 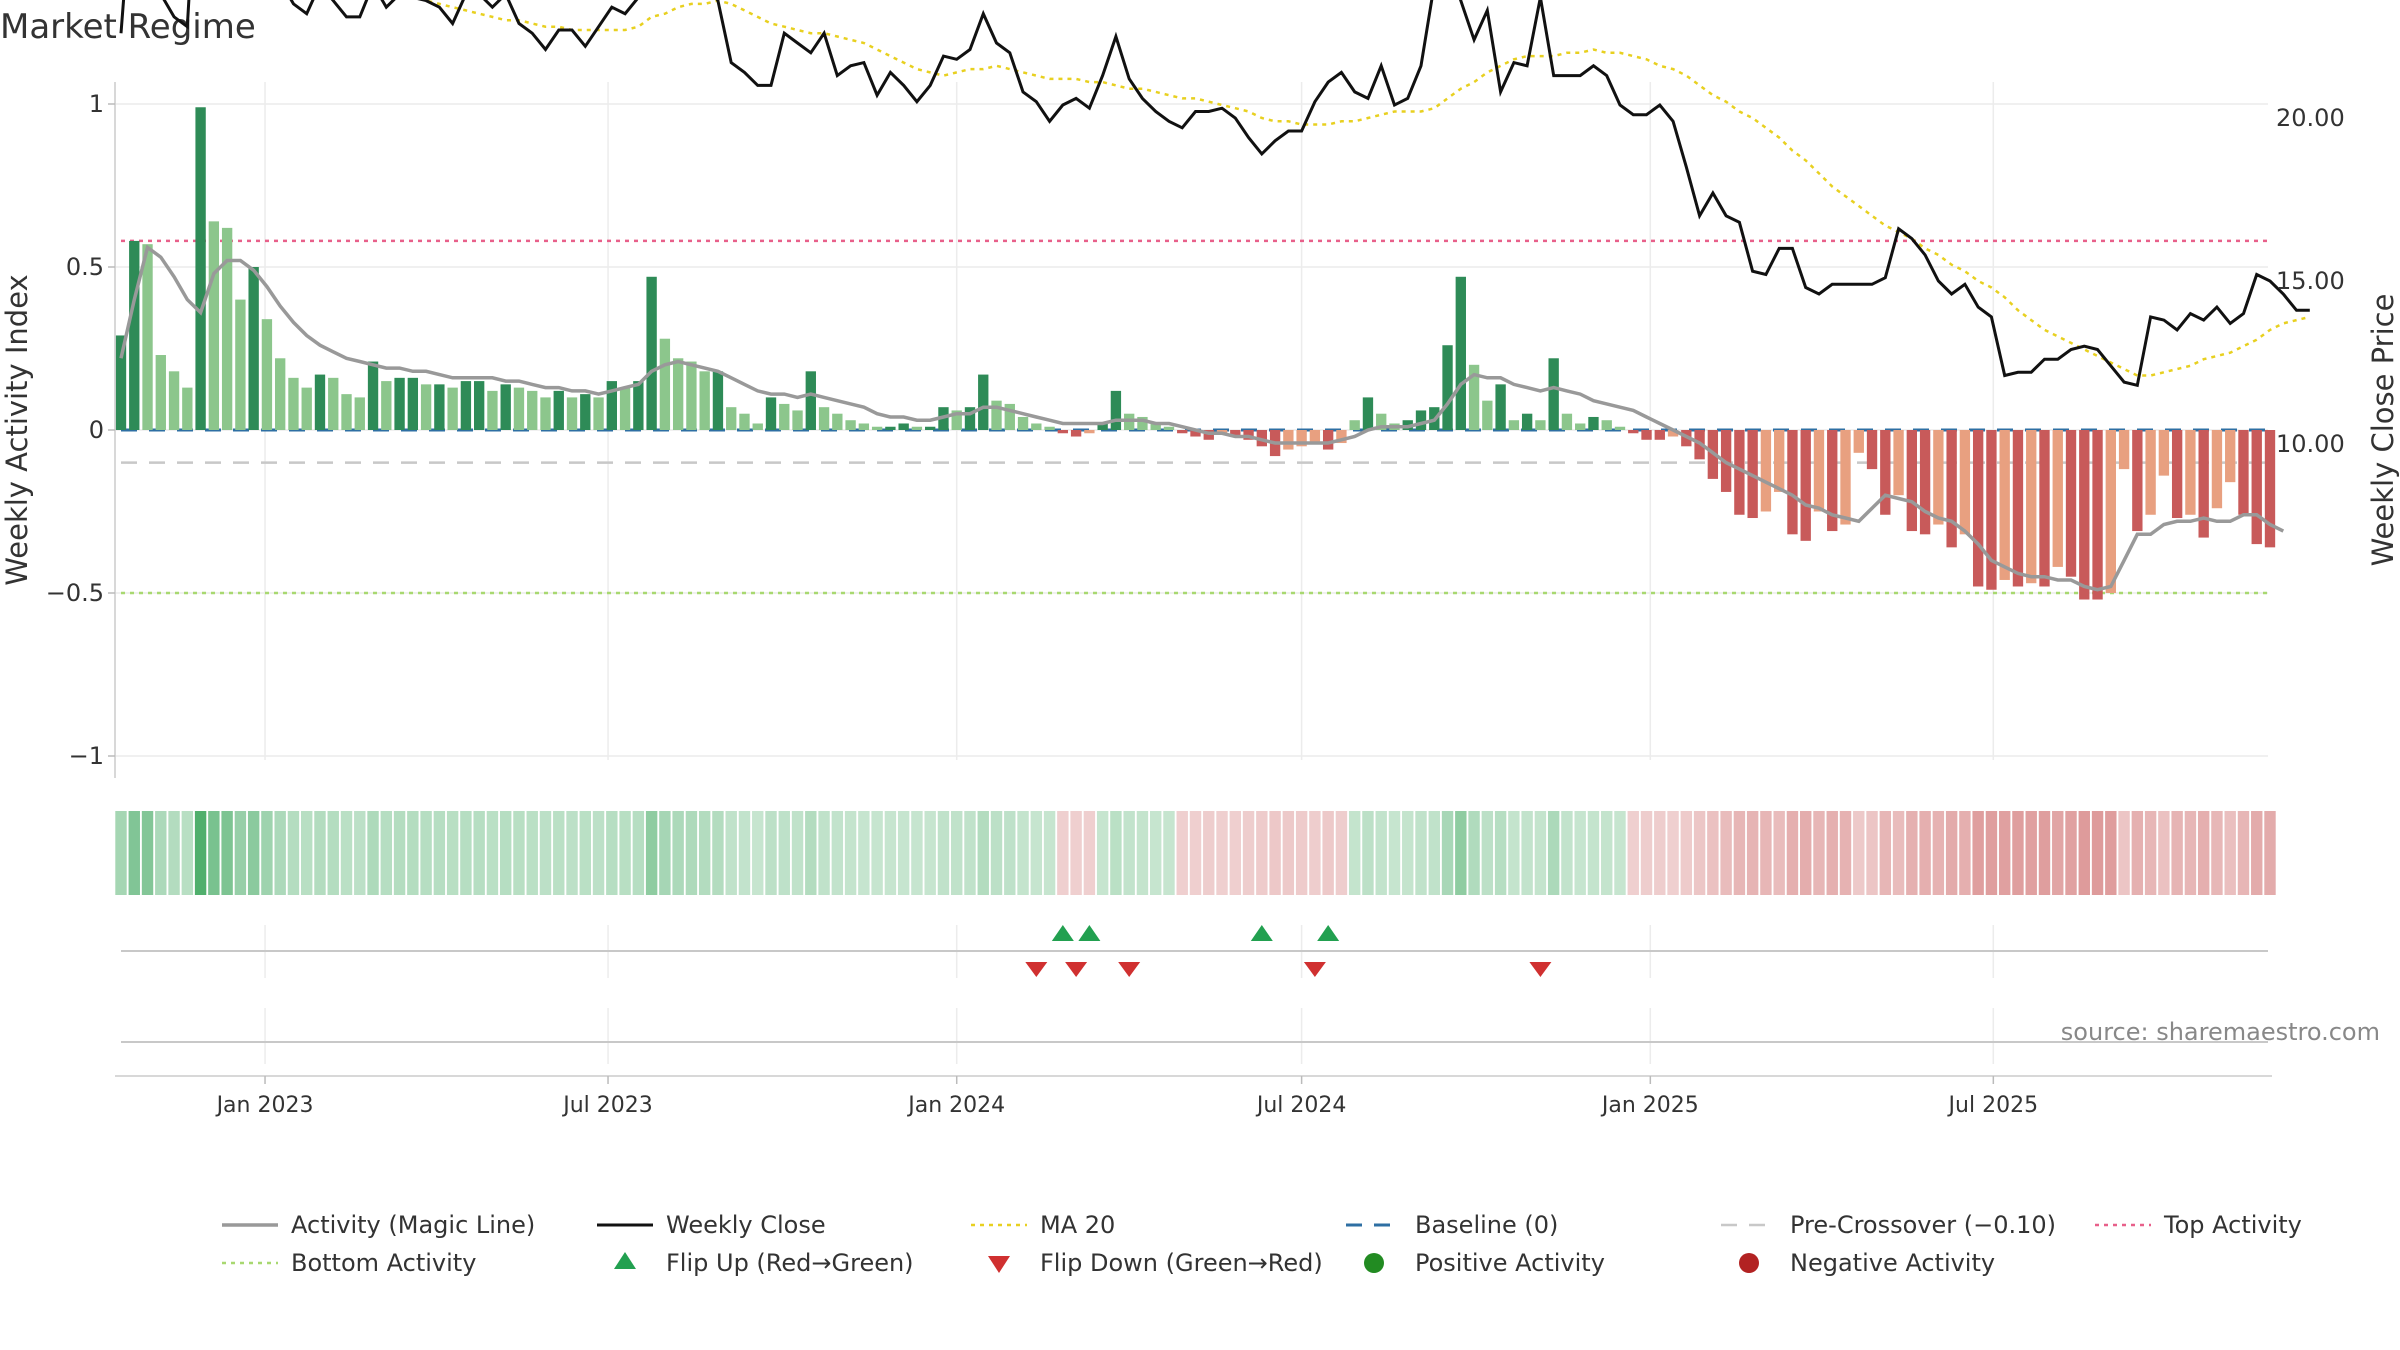 What do you see at coordinates (1888, 1225) in the screenshot?
I see `legend-item: Pre-Crossover (−0.10)` at bounding box center [1888, 1225].